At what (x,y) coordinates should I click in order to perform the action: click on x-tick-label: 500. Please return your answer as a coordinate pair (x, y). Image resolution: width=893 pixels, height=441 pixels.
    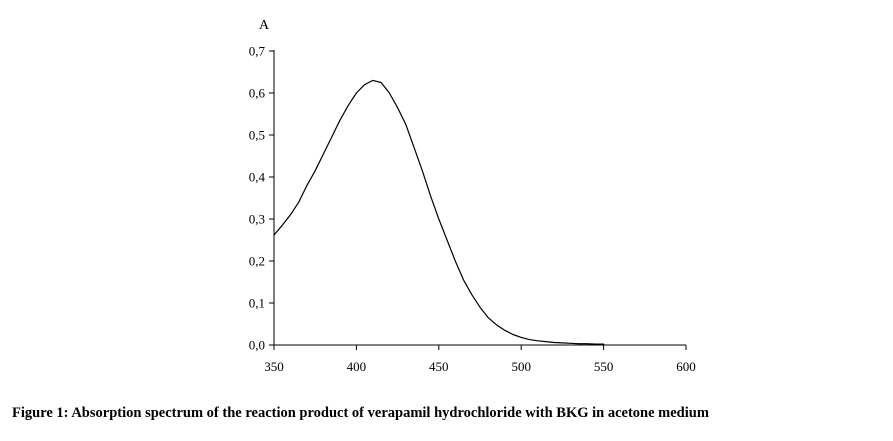
    Looking at the image, I should click on (521, 366).